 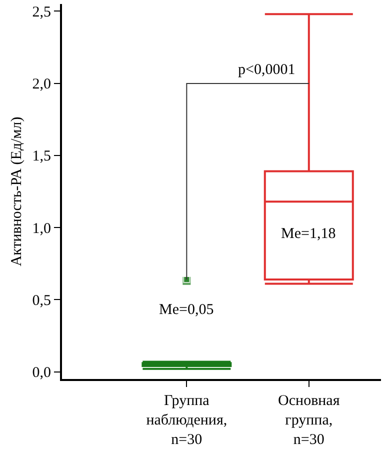 What do you see at coordinates (41, 156) in the screenshot?
I see `y-tick-label: 1,5` at bounding box center [41, 156].